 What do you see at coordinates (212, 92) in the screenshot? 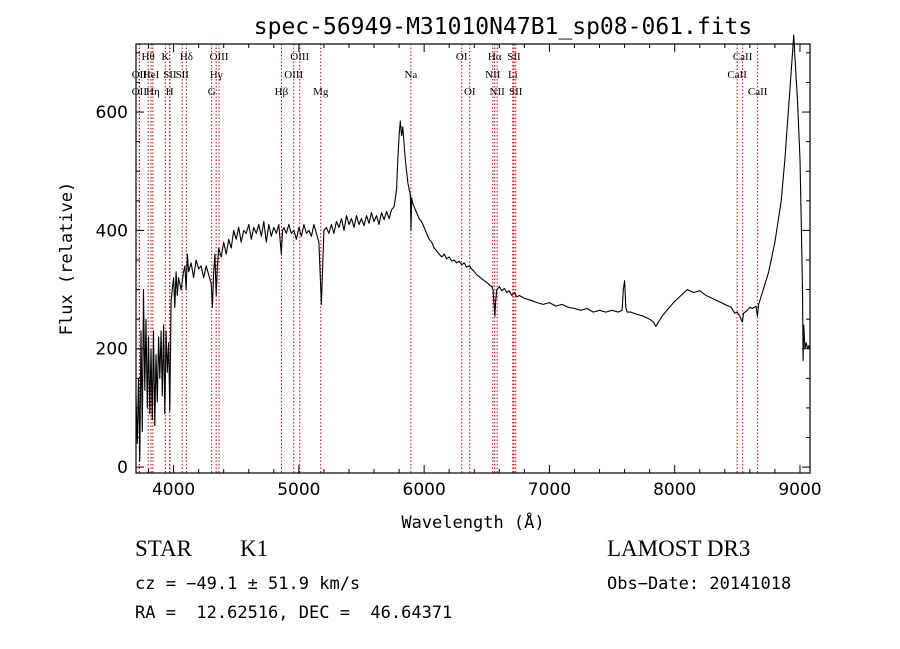
I see `spectral-line-label: G` at bounding box center [212, 92].